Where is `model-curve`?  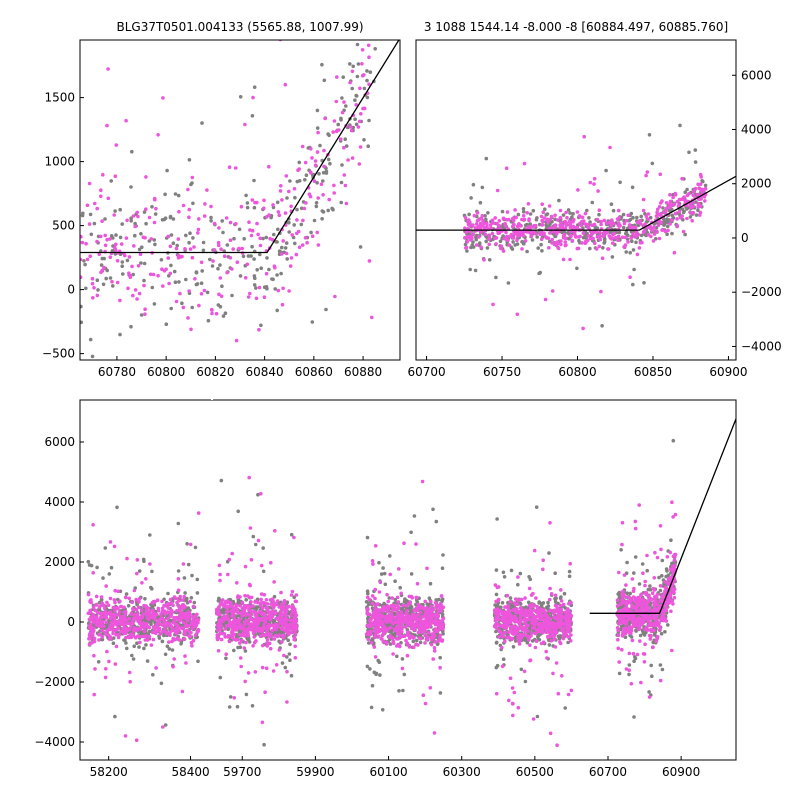
model-curve is located at coordinates (240, 147).